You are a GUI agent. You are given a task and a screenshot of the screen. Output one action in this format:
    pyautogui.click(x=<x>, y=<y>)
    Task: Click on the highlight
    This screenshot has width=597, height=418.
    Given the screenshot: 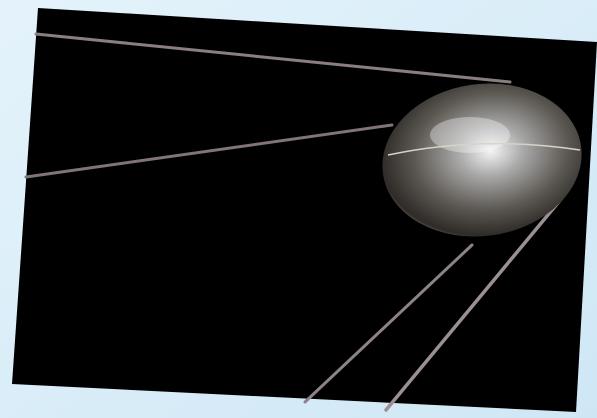 What is the action you would take?
    pyautogui.click(x=470, y=135)
    